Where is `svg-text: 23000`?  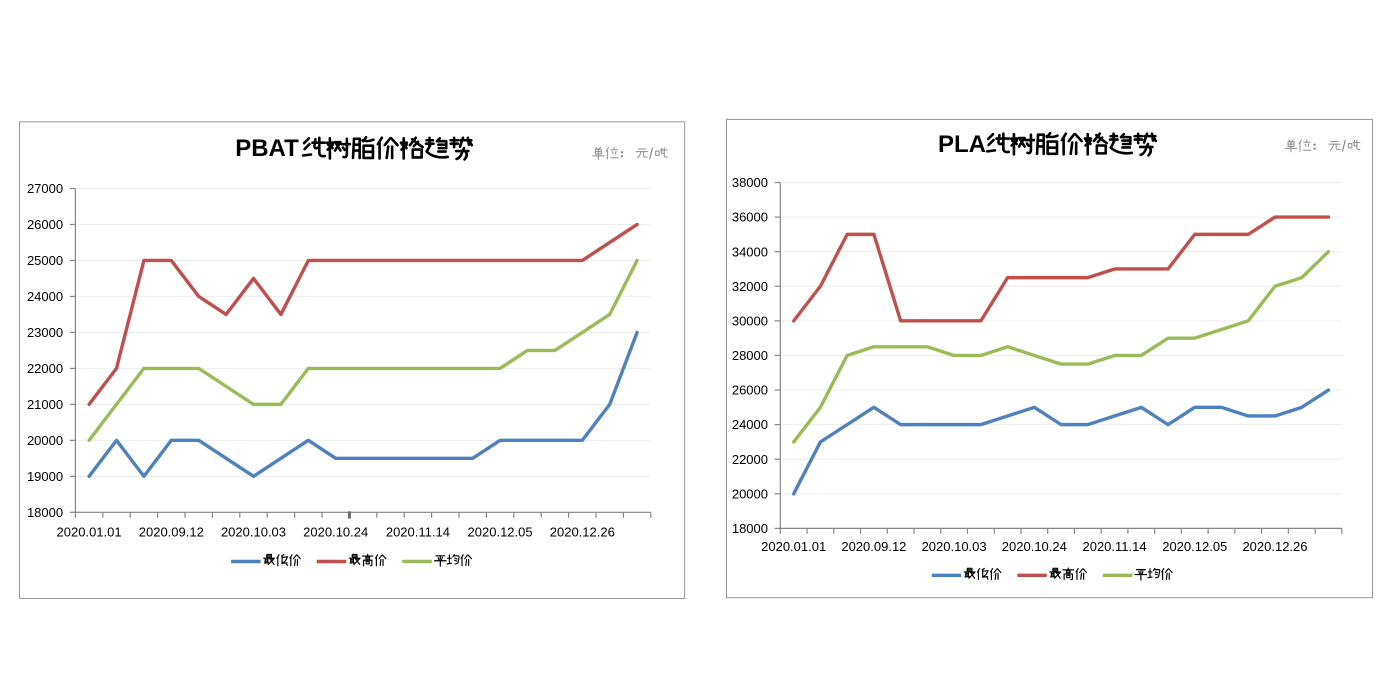
svg-text: 23000 is located at coordinates (45, 332).